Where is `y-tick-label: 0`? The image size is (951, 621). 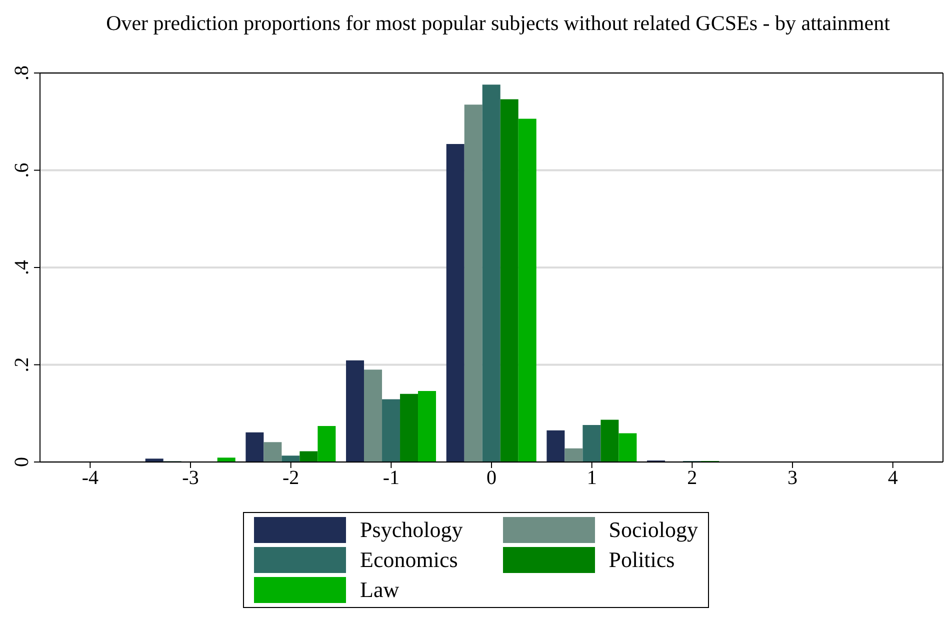
y-tick-label: 0 is located at coordinates (22, 462).